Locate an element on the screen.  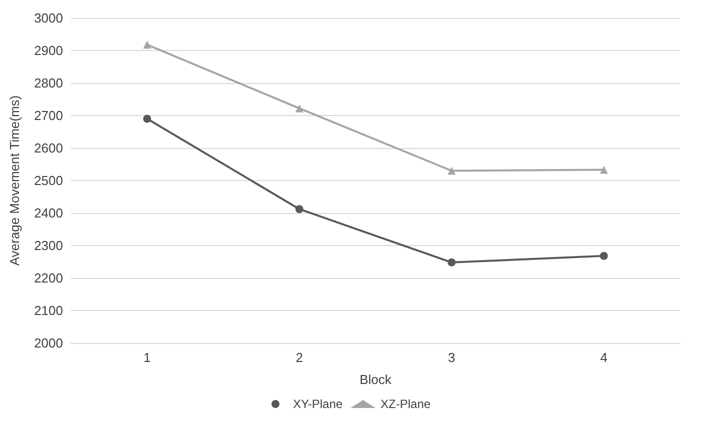
y-axis-title: Average Movement Time(ms) is located at coordinates (14, 180).